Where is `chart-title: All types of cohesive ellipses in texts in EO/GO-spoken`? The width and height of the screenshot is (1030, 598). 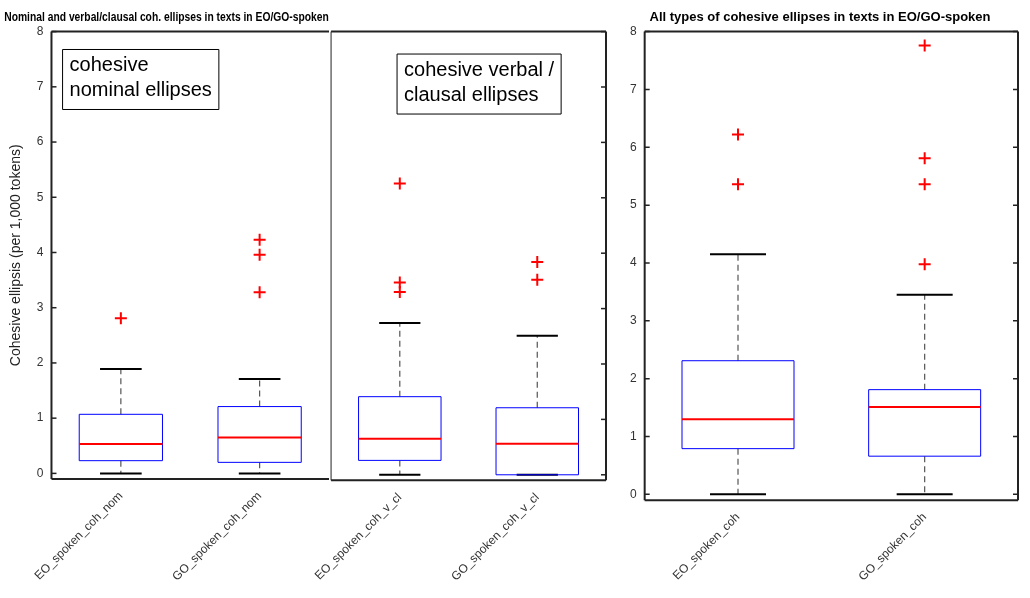 chart-title: All types of cohesive ellipses in texts in EO/GO-spoken is located at coordinates (820, 17).